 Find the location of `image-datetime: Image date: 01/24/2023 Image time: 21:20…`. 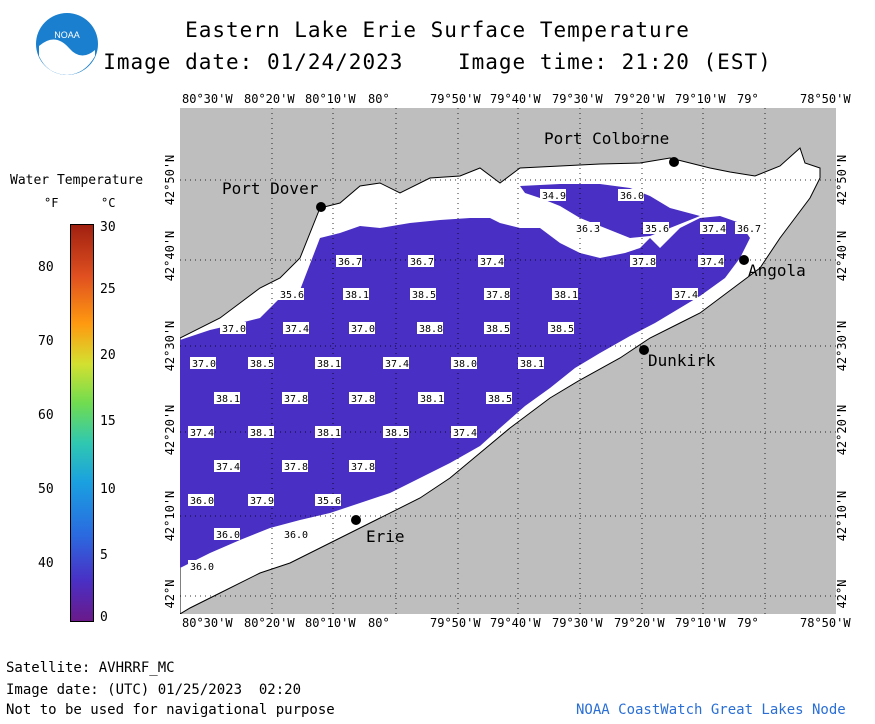

image-datetime: Image date: 01/24/2023 Image time: 21:20… is located at coordinates (437, 62).